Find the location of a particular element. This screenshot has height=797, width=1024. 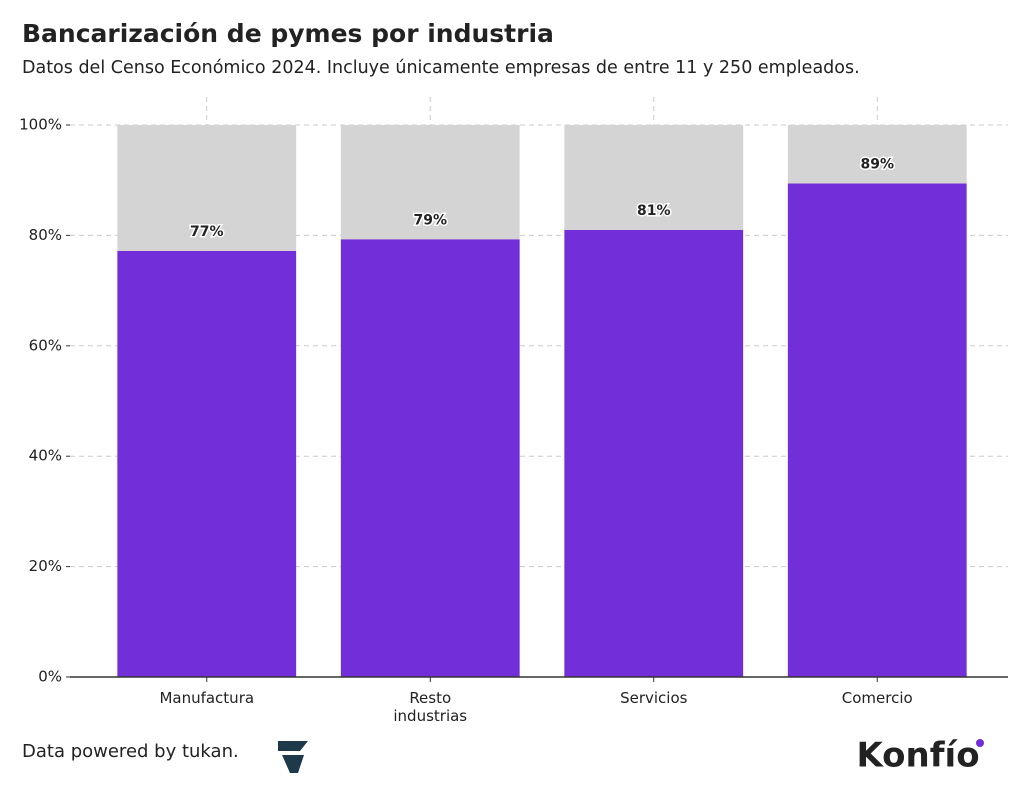

chart-title: Bancarización de pymes por industria is located at coordinates (288, 33).